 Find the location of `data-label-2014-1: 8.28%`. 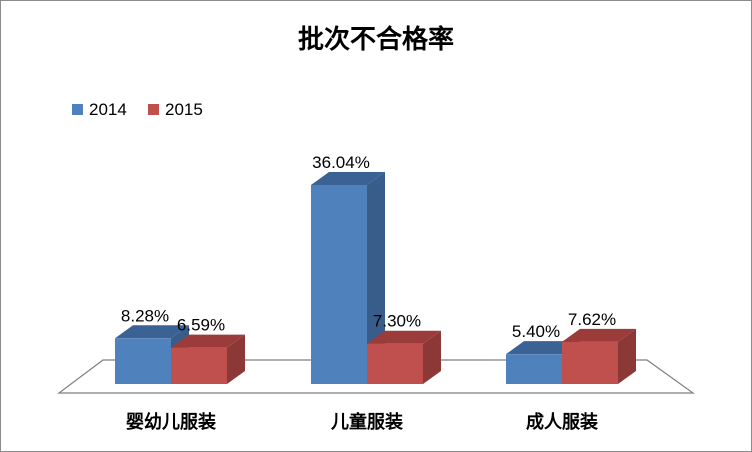

data-label-2014-1: 8.28% is located at coordinates (145, 315).